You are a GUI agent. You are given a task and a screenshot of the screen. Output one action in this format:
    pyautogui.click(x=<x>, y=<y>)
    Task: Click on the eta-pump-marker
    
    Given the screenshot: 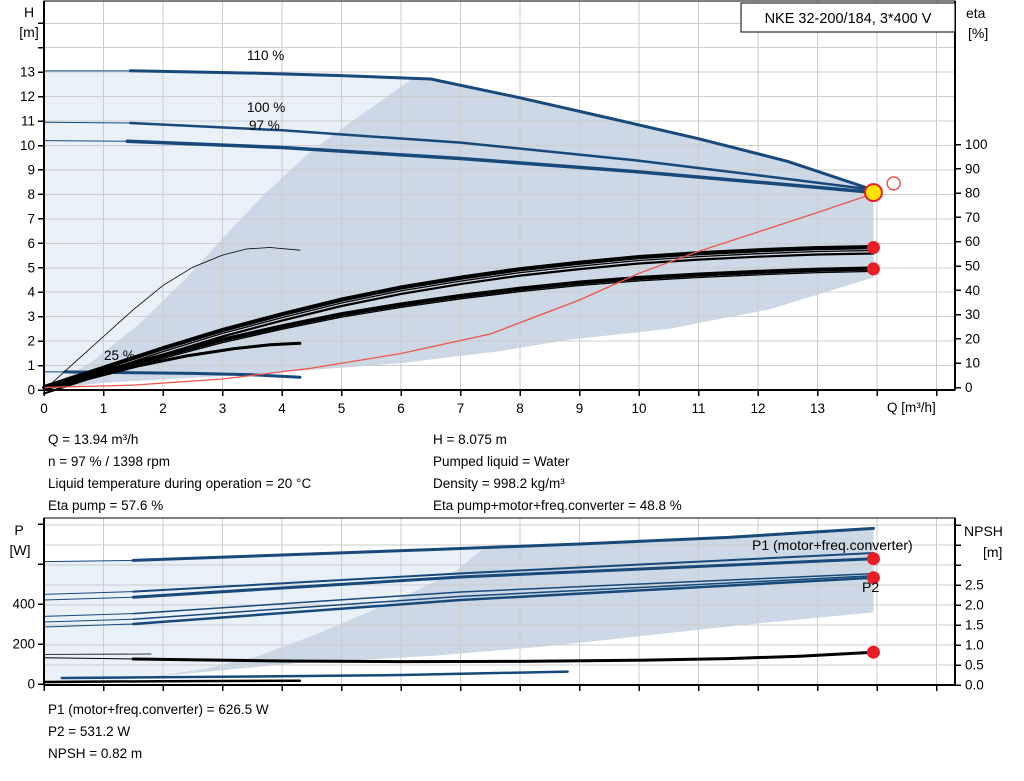 What is the action you would take?
    pyautogui.click(x=873, y=248)
    